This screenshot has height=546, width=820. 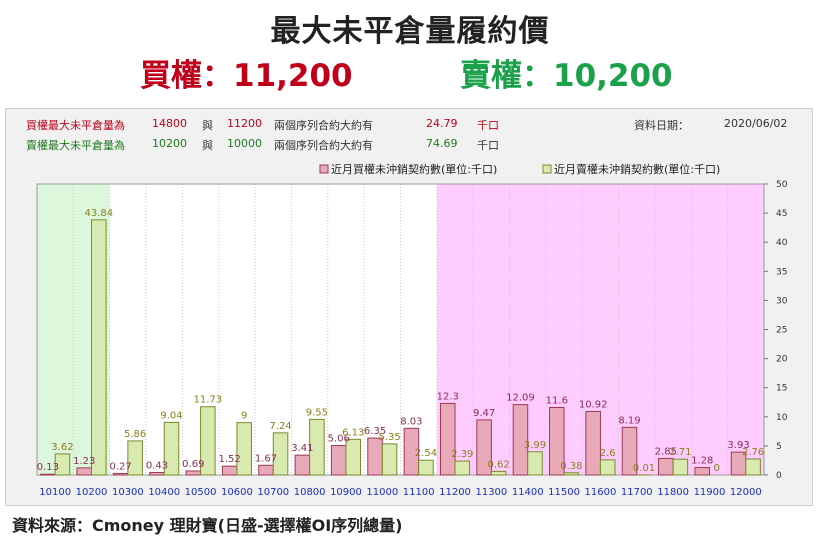 What do you see at coordinates (661, 125) in the screenshot?
I see `data-date-label: 資料日期：` at bounding box center [661, 125].